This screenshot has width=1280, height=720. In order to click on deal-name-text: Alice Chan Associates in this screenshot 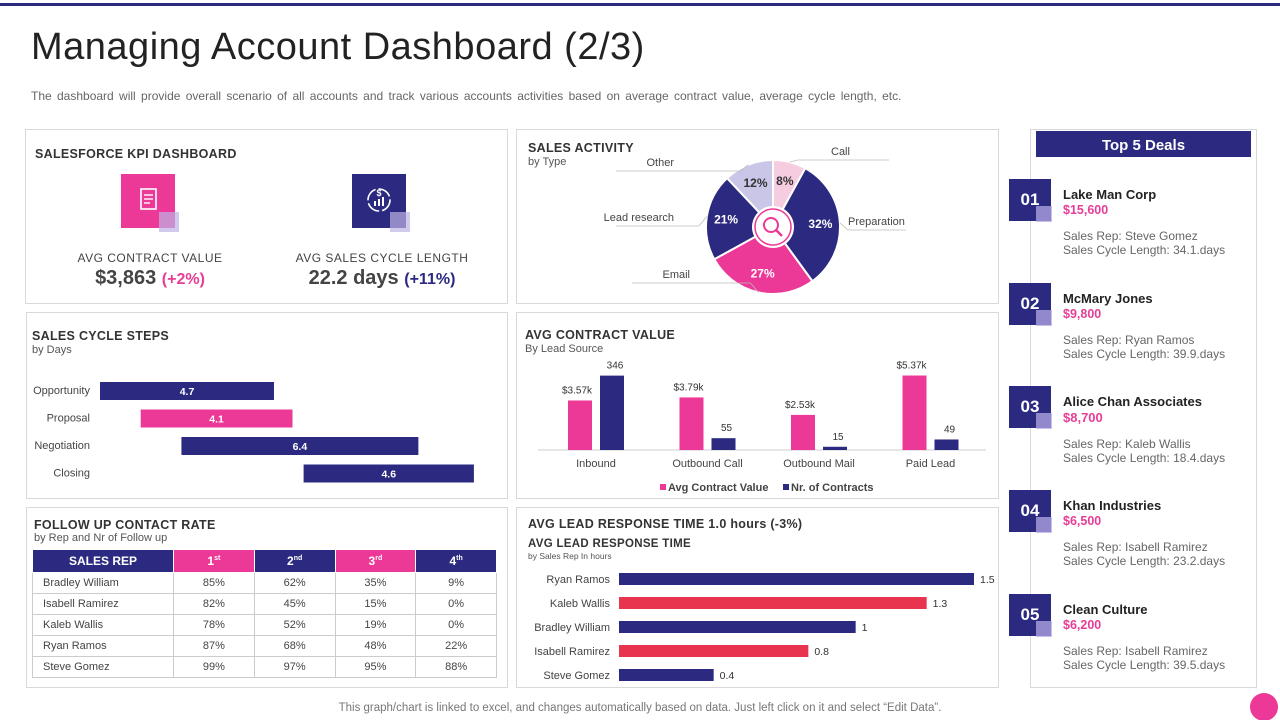, I will do `click(1132, 401)`.